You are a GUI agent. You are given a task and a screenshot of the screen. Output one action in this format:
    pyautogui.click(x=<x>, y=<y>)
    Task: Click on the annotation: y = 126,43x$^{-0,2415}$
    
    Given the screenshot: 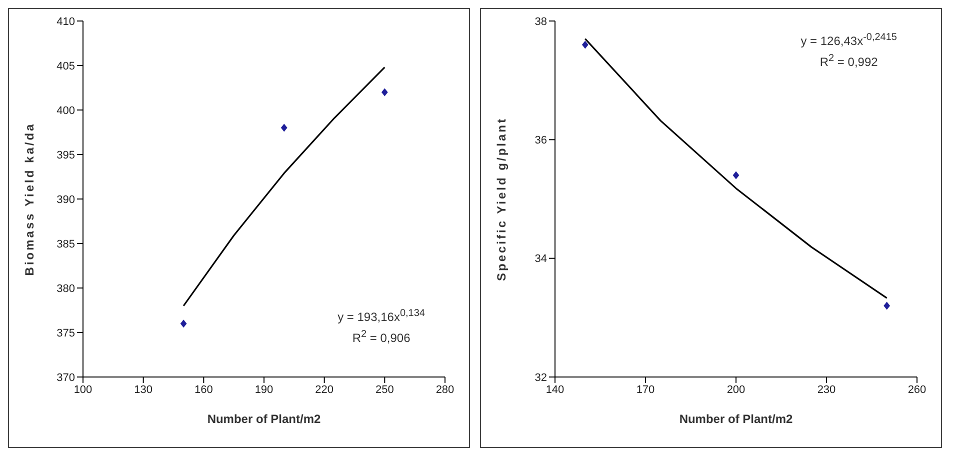 What is the action you would take?
    pyautogui.click(x=848, y=40)
    